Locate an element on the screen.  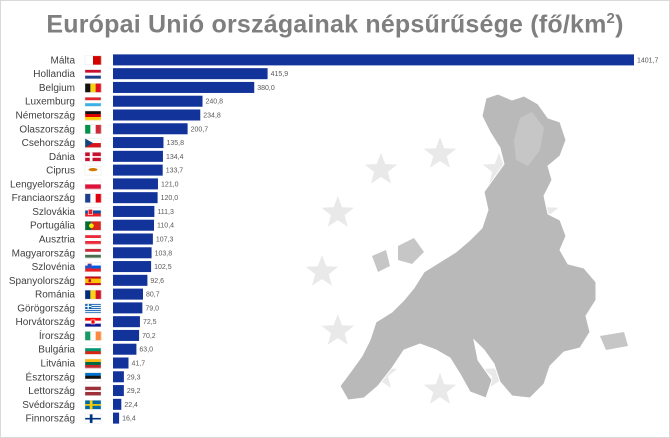
value-label: 135,8 is located at coordinates (175, 143).